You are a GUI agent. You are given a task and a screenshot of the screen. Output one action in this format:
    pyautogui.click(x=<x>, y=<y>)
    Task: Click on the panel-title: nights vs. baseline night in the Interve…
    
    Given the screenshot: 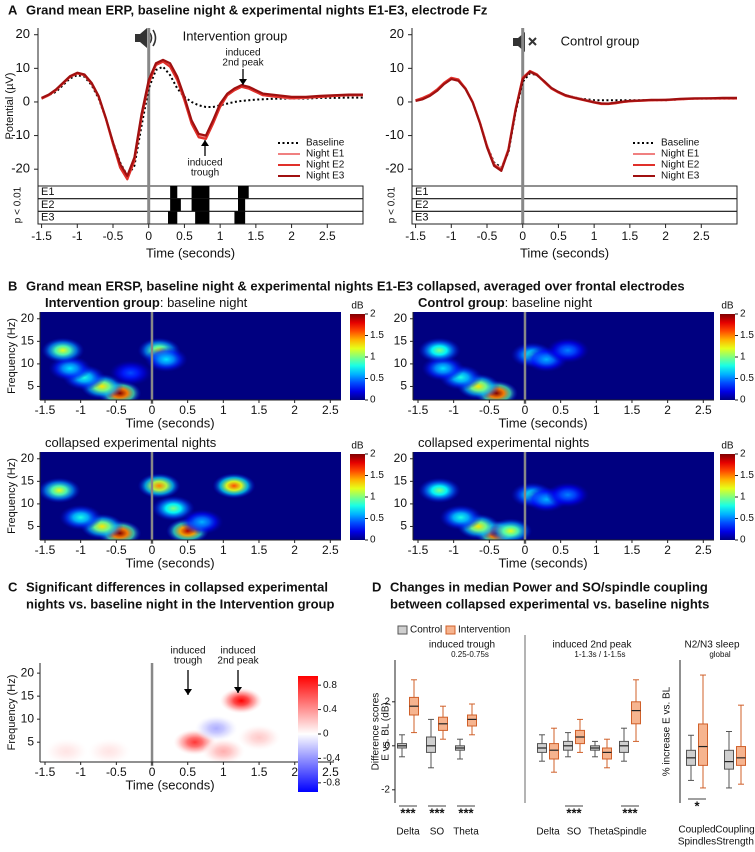 What is the action you would take?
    pyautogui.click(x=180, y=603)
    